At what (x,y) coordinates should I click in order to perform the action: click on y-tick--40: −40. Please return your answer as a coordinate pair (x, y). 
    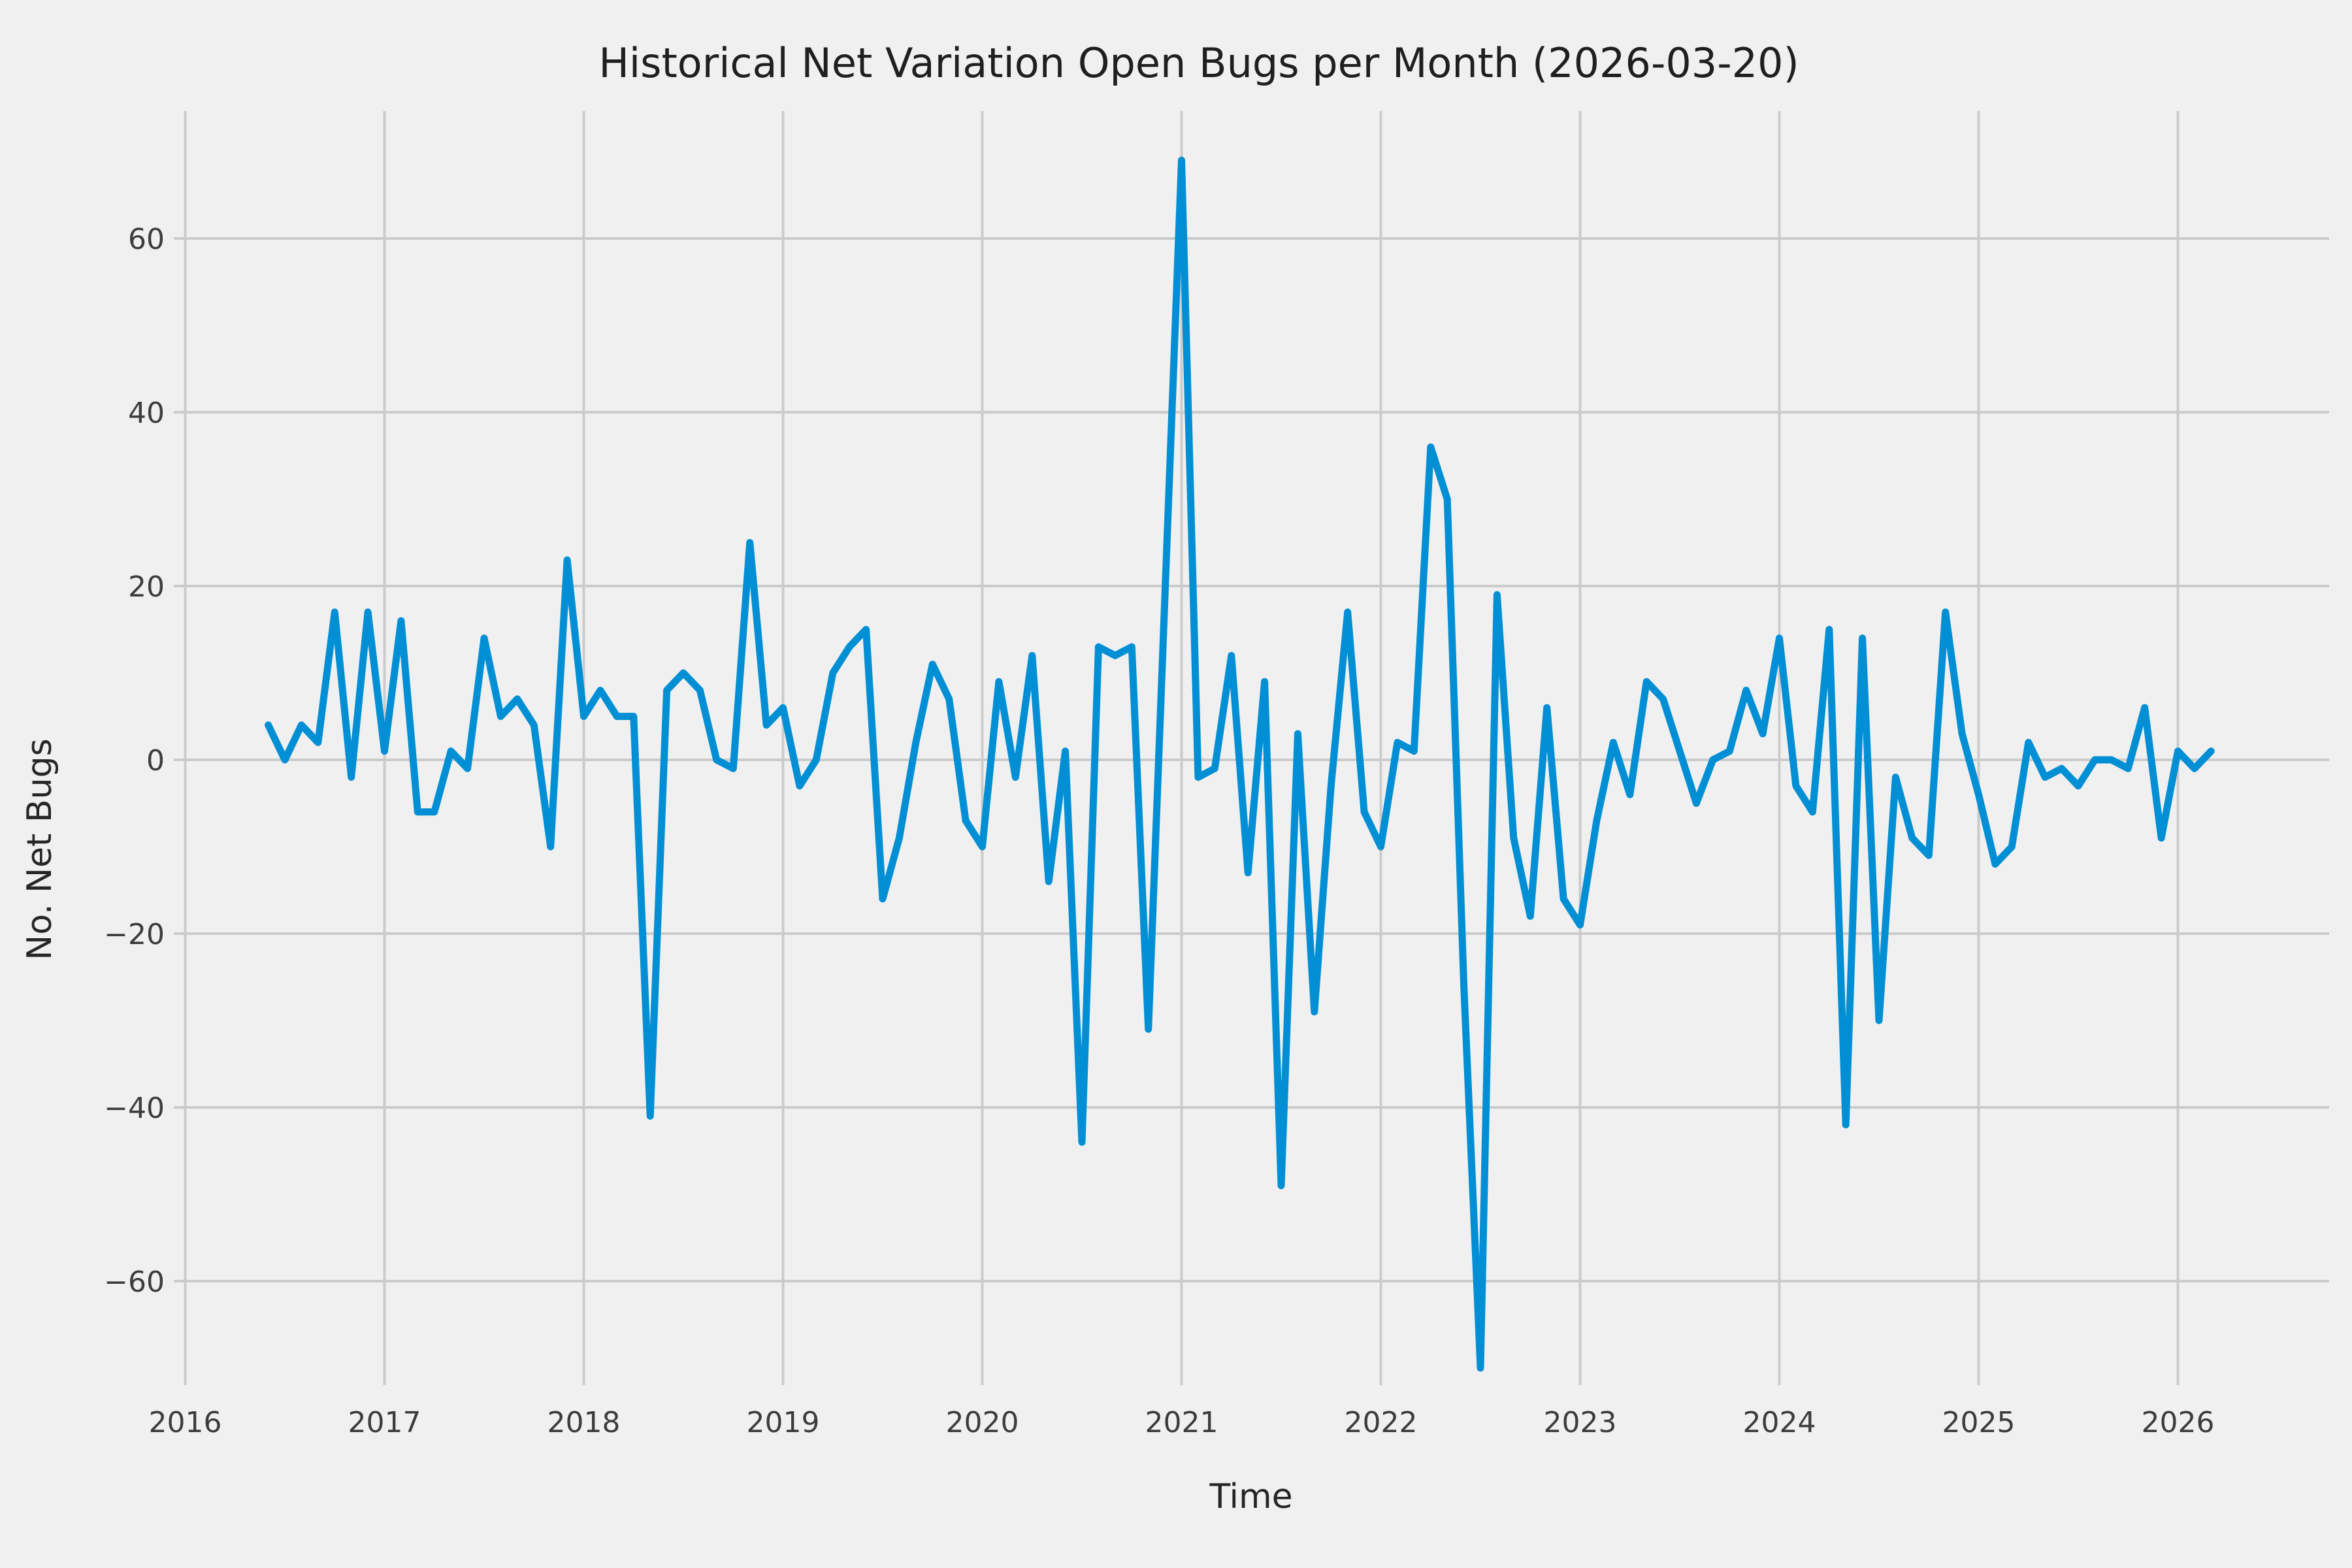
    Looking at the image, I should click on (134, 1108).